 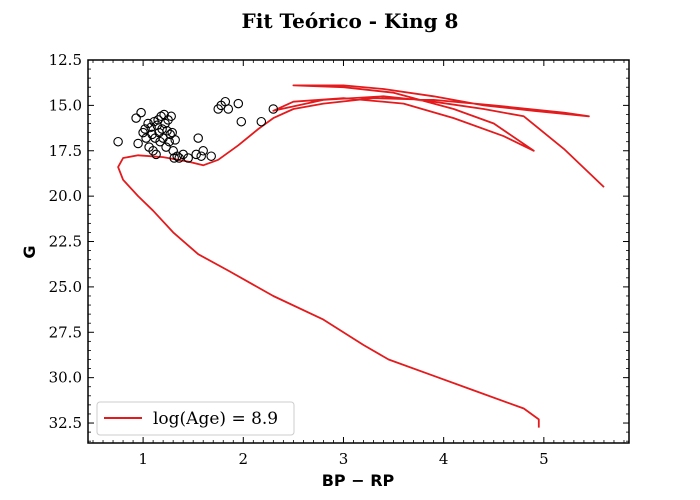 What do you see at coordinates (358, 480) in the screenshot?
I see `x-axis-label: BP − RP` at bounding box center [358, 480].